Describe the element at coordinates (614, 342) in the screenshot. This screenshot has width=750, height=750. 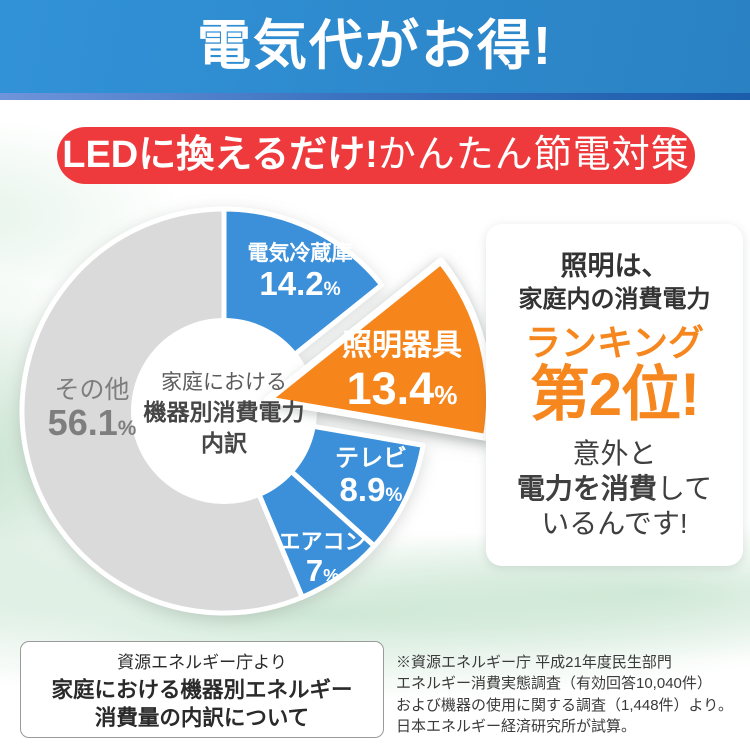
I see `ranking-label: ランキング` at that location.